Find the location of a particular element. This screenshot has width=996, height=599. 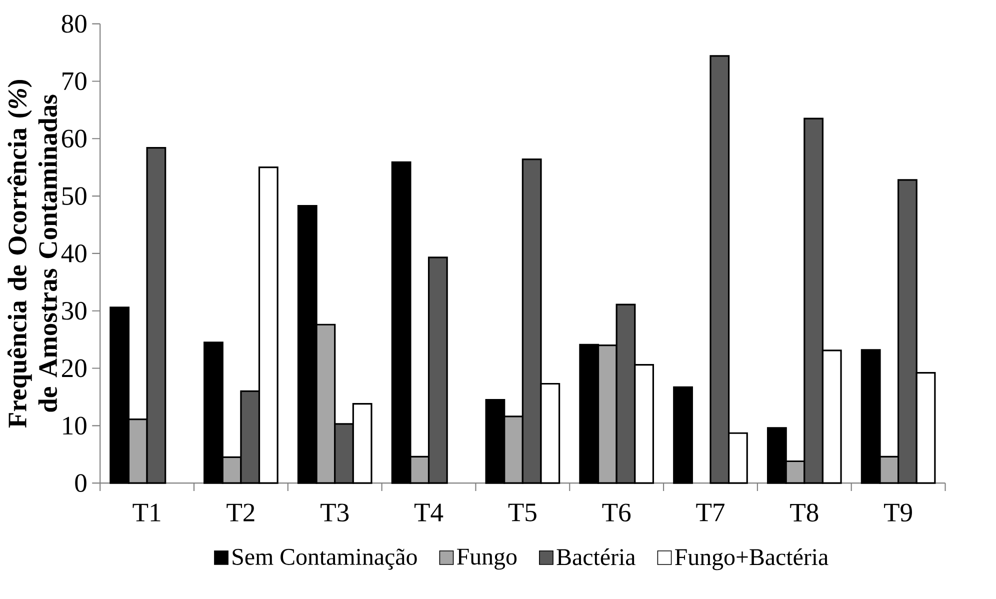

x-tick-label: T9 is located at coordinates (898, 513).